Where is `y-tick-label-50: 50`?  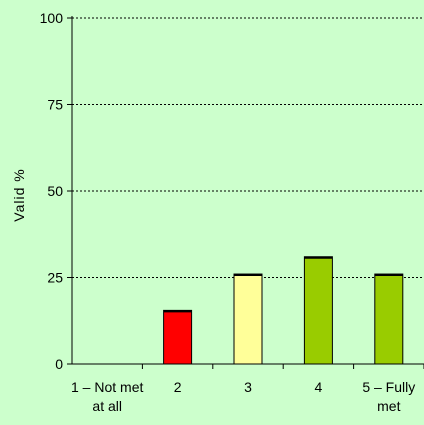 y-tick-label-50: 50 is located at coordinates (55, 191).